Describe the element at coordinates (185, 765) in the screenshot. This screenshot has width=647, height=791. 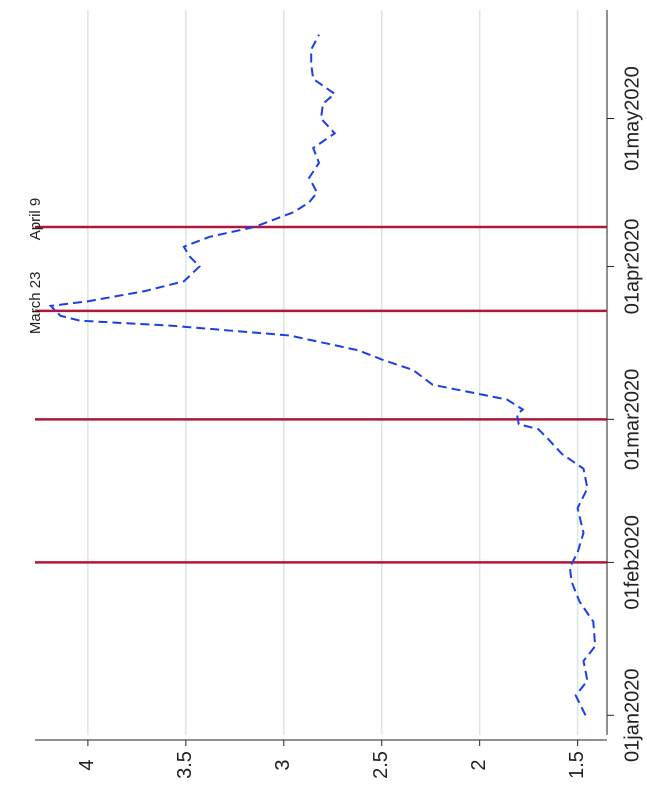
I see `y-tick-label: 3.5` at that location.